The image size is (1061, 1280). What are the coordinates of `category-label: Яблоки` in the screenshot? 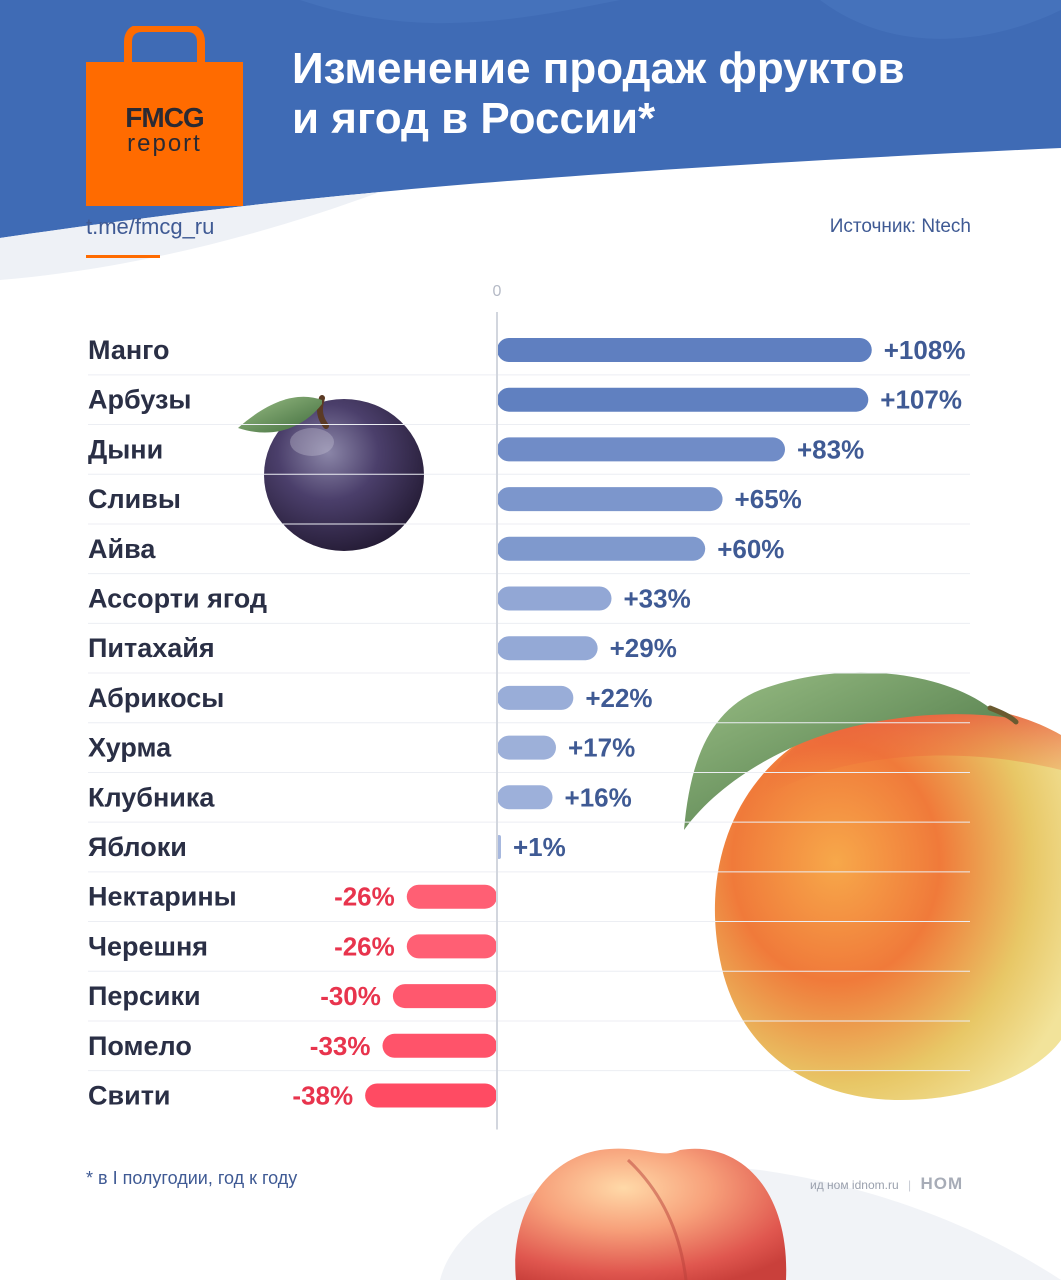 It's located at (137, 847).